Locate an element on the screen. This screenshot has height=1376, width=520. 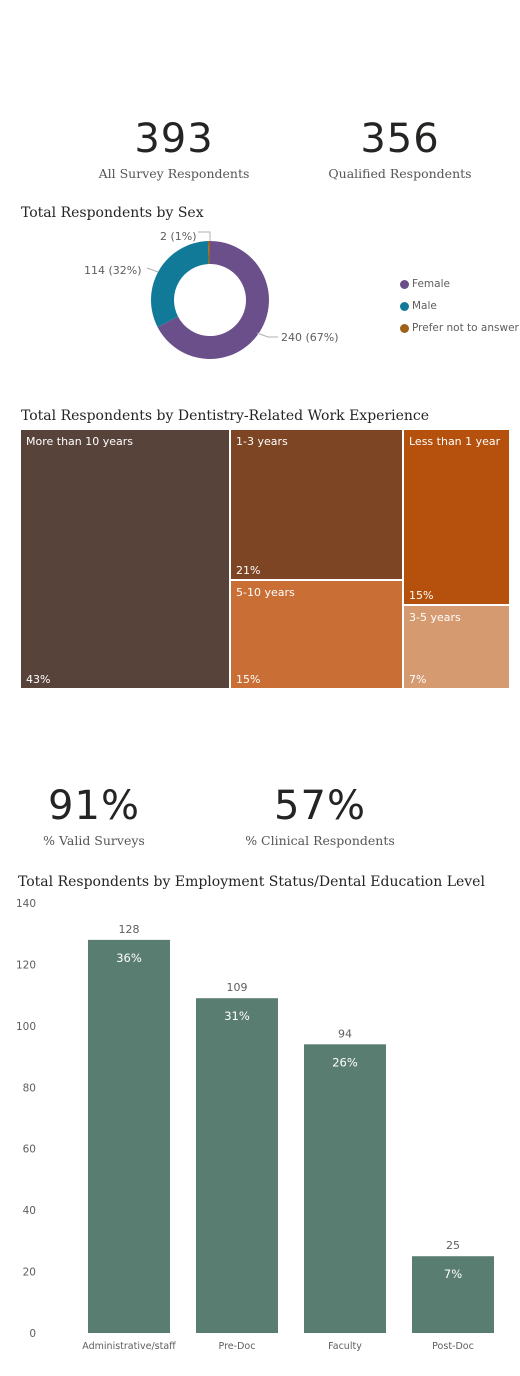
treemap-label: Less than 1 year is located at coordinates (455, 441).